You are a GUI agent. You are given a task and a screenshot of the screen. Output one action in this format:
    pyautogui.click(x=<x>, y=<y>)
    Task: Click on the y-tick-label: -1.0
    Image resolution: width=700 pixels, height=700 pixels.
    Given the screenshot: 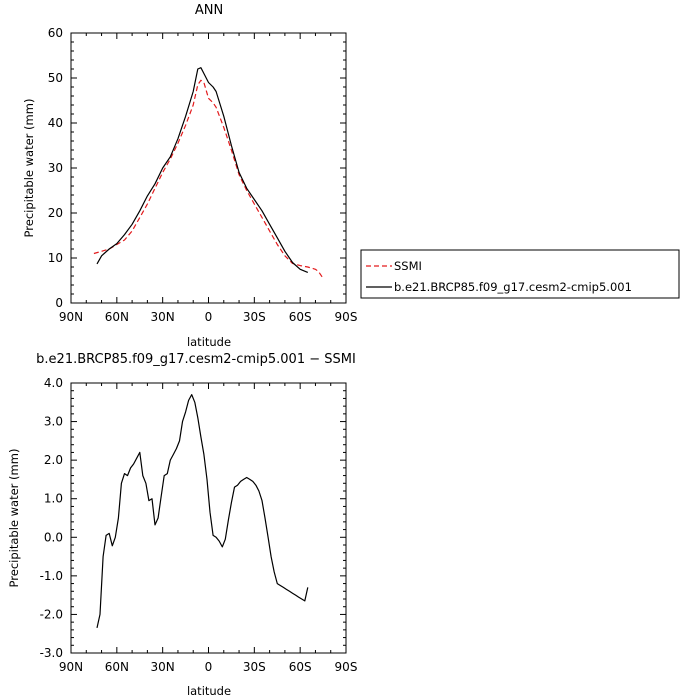 What is the action you would take?
    pyautogui.click(x=51, y=576)
    